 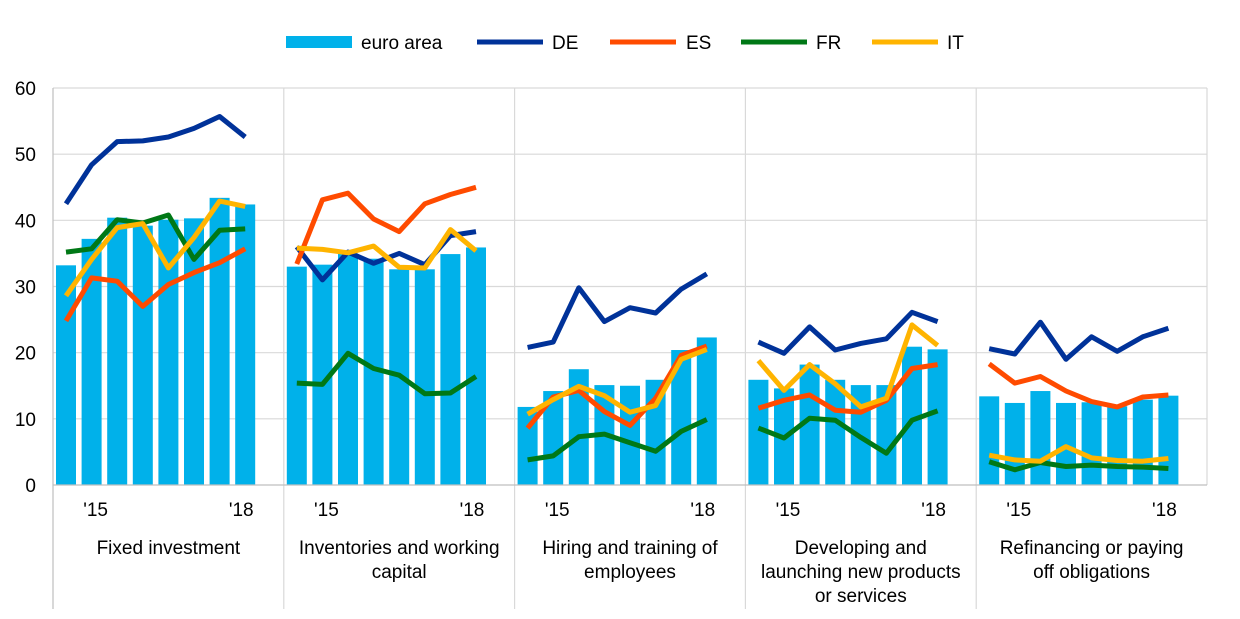 What do you see at coordinates (955, 43) in the screenshot?
I see `legend-label-it: IT` at bounding box center [955, 43].